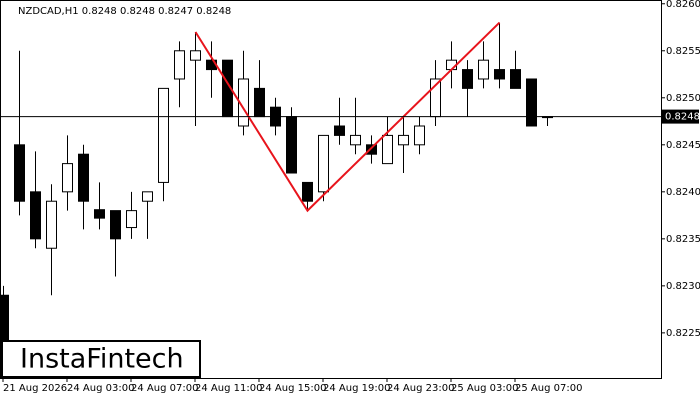 This screenshot has width=700, height=400. What do you see at coordinates (484, 388) in the screenshot?
I see `x-tick-label: 25 Aug 03:00` at bounding box center [484, 388].